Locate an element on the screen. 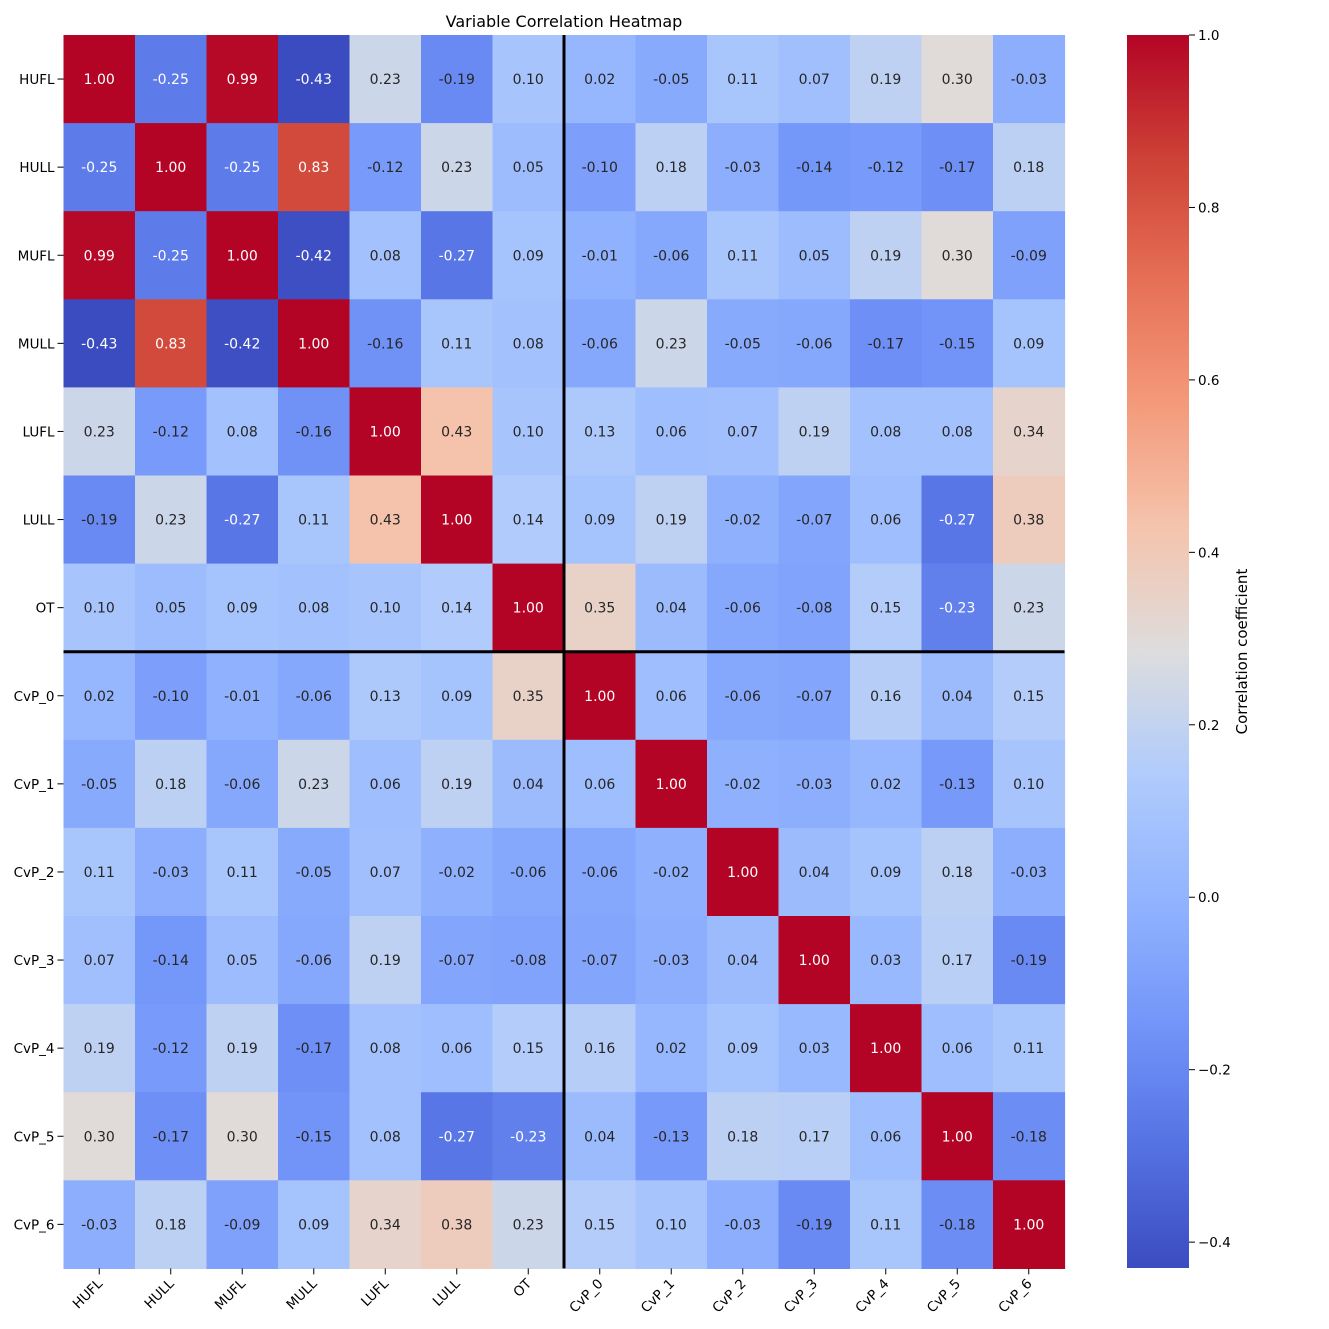  x-tick-label: CvP_6 is located at coordinates (1015, 1296).